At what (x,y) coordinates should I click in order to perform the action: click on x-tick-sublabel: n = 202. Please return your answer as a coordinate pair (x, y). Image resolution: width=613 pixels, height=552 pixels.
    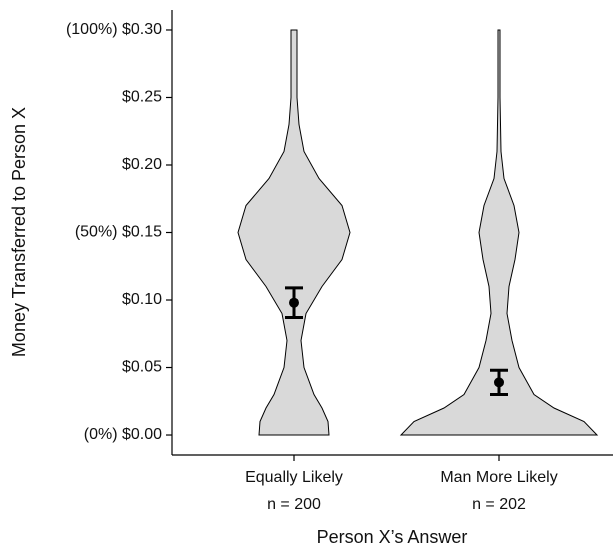
    Looking at the image, I should click on (499, 504).